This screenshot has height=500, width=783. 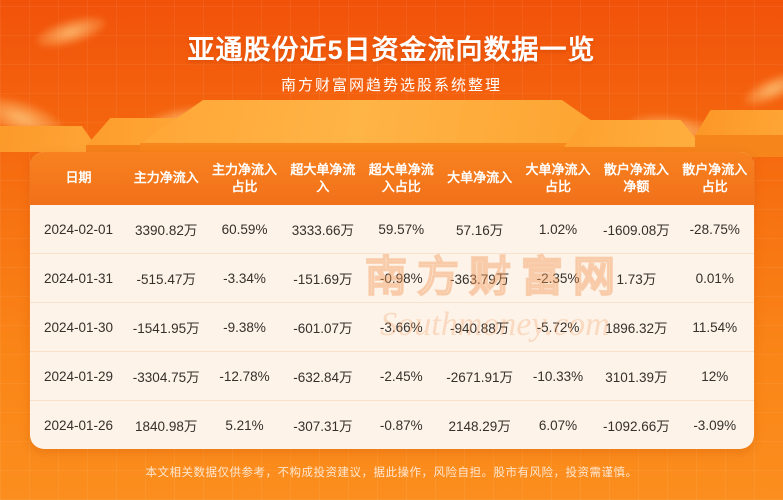 I want to click on cell-value: -151.69万, so click(x=323, y=279).